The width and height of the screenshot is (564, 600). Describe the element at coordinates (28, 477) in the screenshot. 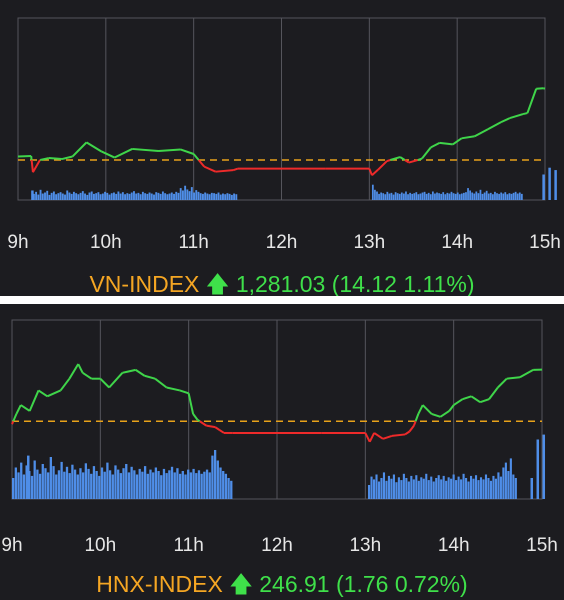

I see `hnx-index-volume-bar-ato` at that location.